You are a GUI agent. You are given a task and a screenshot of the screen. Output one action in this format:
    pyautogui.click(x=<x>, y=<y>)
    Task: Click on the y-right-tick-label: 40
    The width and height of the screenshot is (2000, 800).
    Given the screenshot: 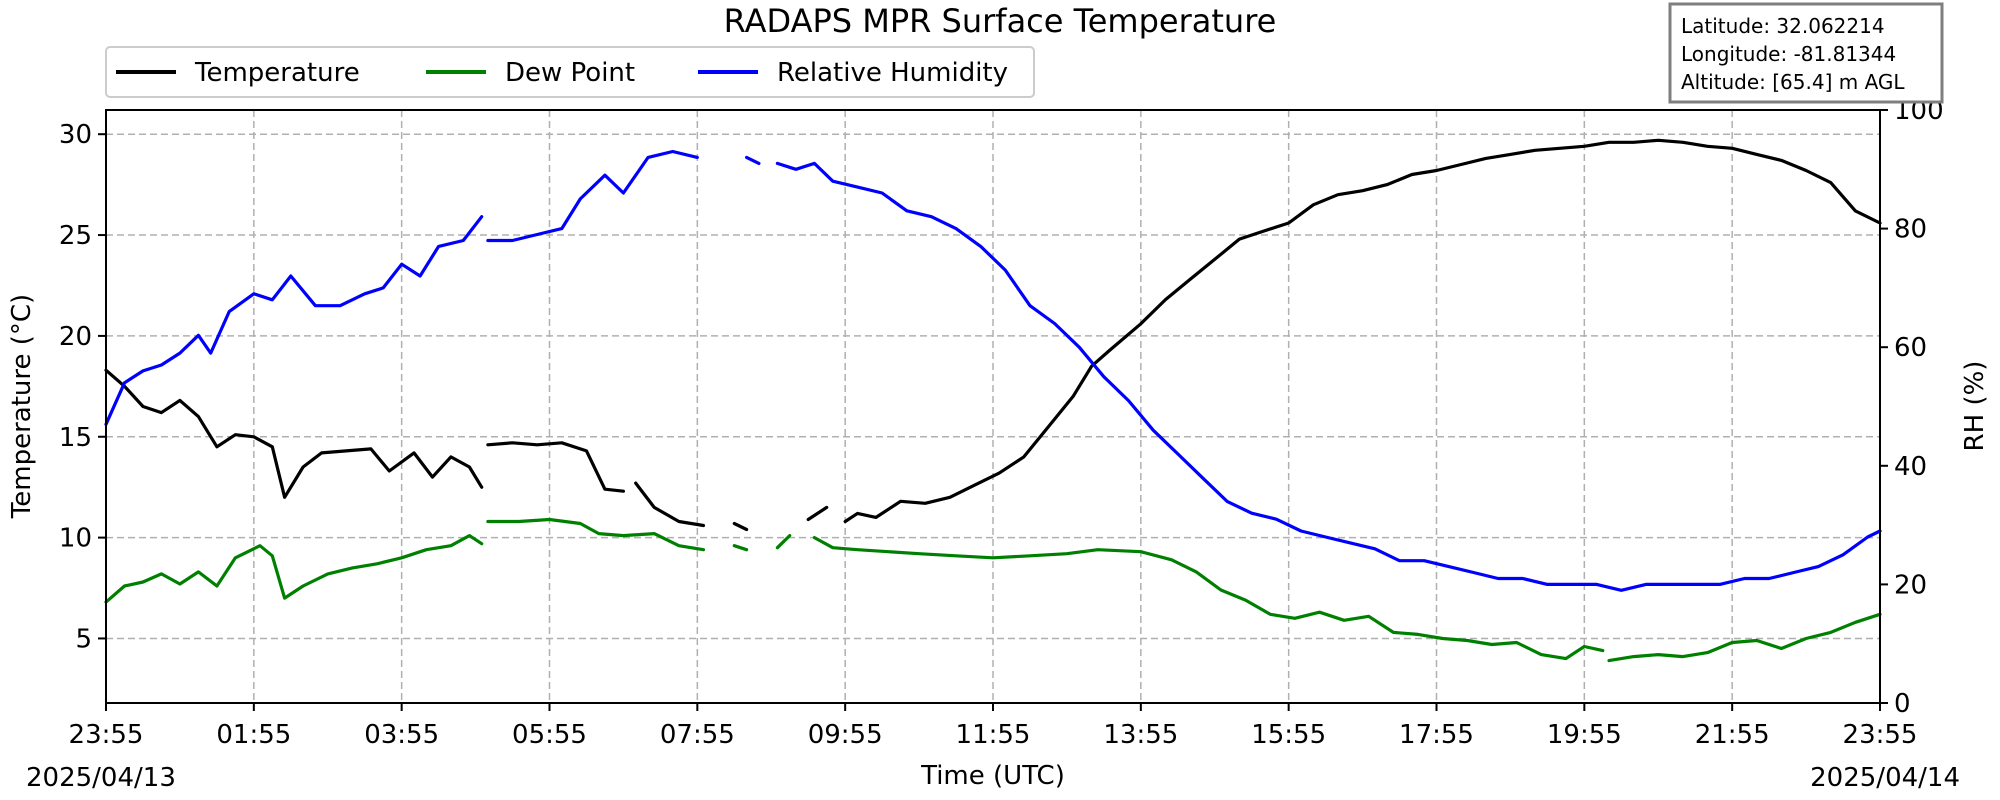 What is the action you would take?
    pyautogui.click(x=1910, y=467)
    